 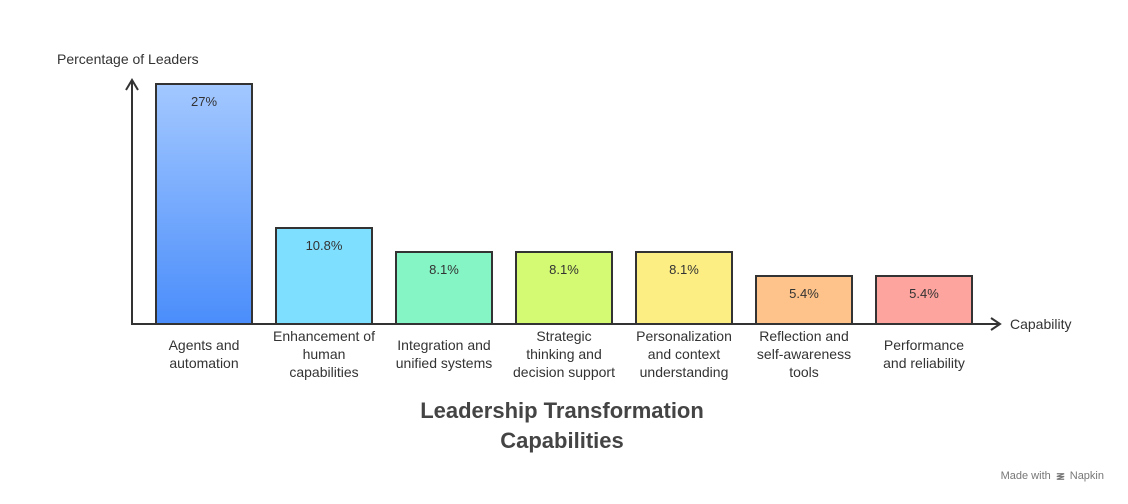 What do you see at coordinates (924, 293) in the screenshot?
I see `value-label-7: 5.4%` at bounding box center [924, 293].